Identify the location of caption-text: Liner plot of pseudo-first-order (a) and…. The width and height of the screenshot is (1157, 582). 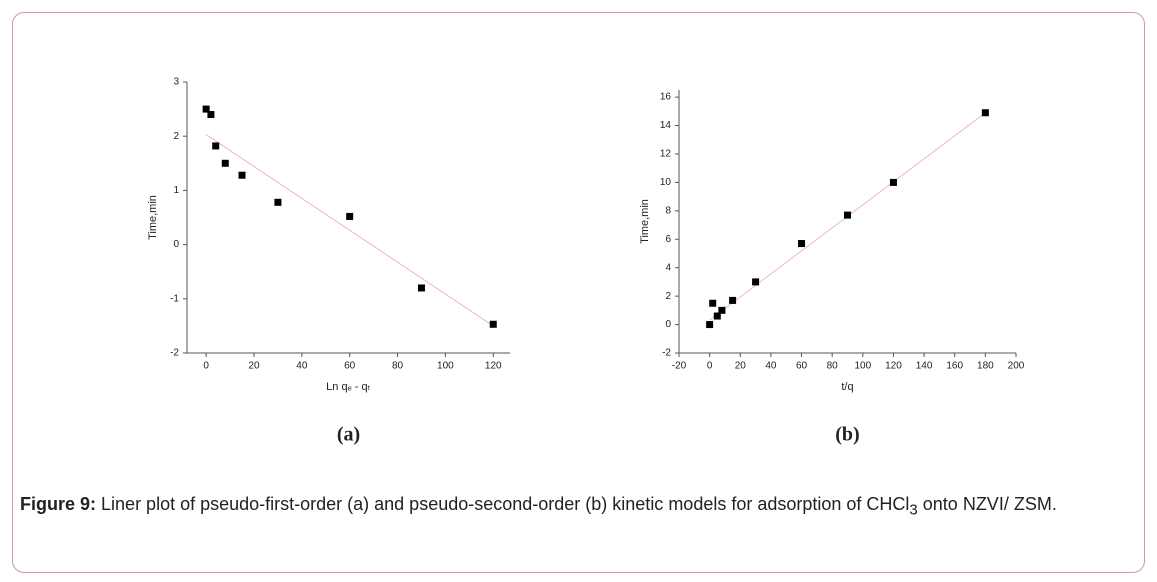
(505, 504).